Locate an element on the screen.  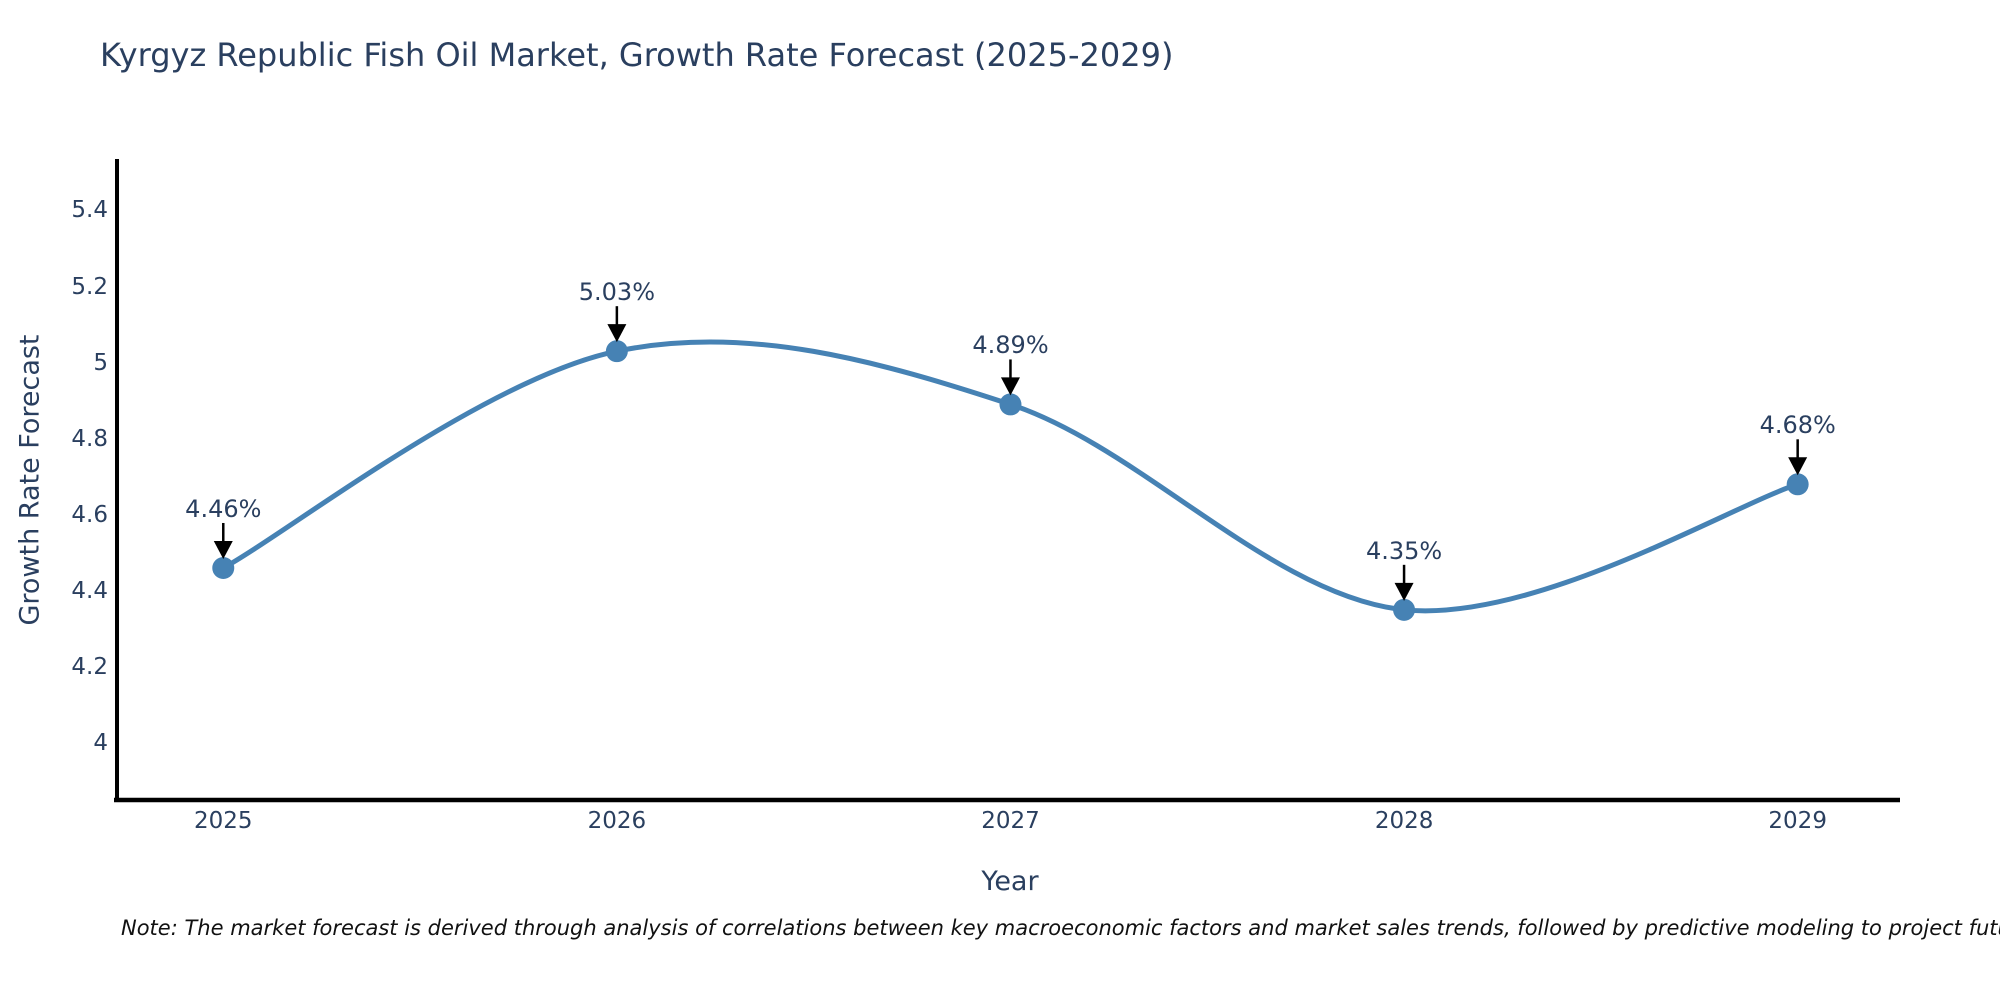
x-tick-label: 2028 is located at coordinates (1404, 821).